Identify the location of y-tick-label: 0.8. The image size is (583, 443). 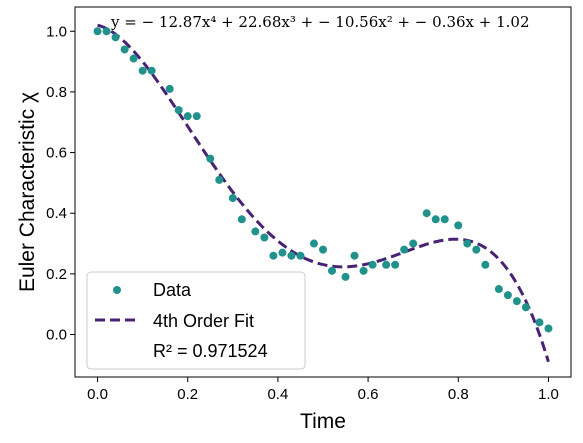
(56, 92).